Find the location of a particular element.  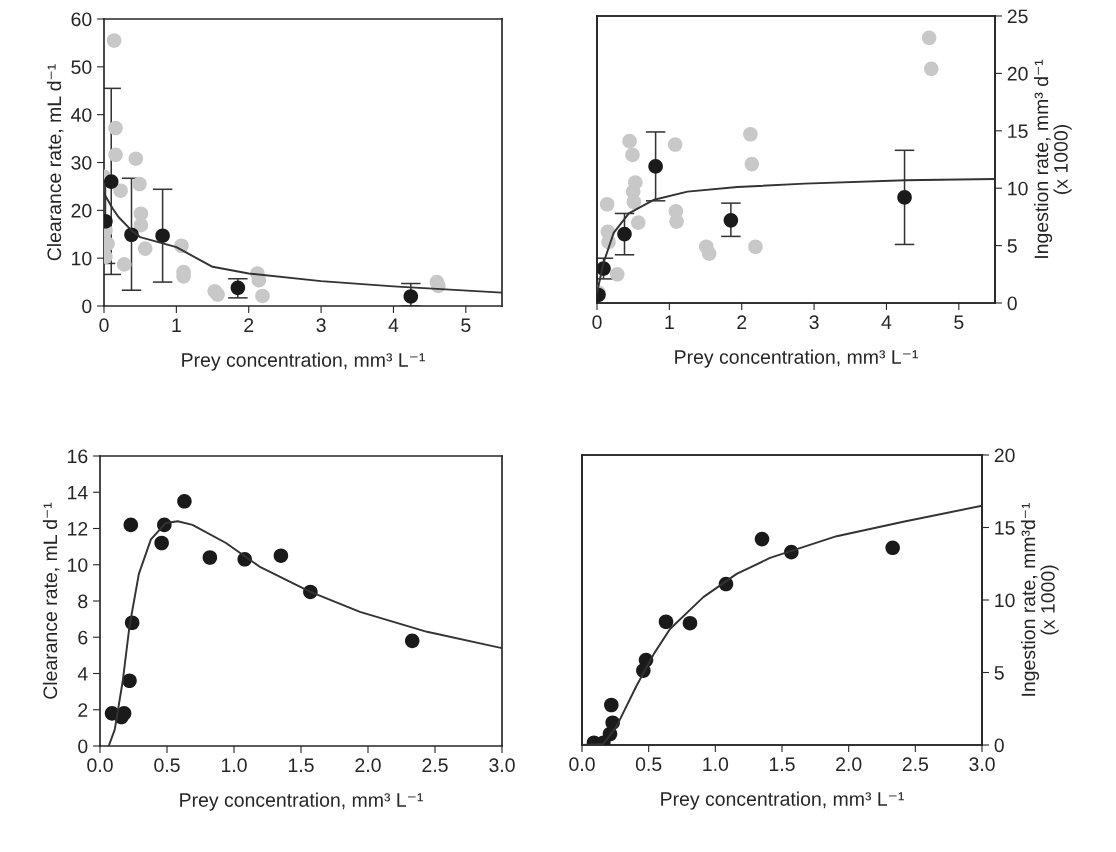

y-tick-label: 8 is located at coordinates (83, 601).